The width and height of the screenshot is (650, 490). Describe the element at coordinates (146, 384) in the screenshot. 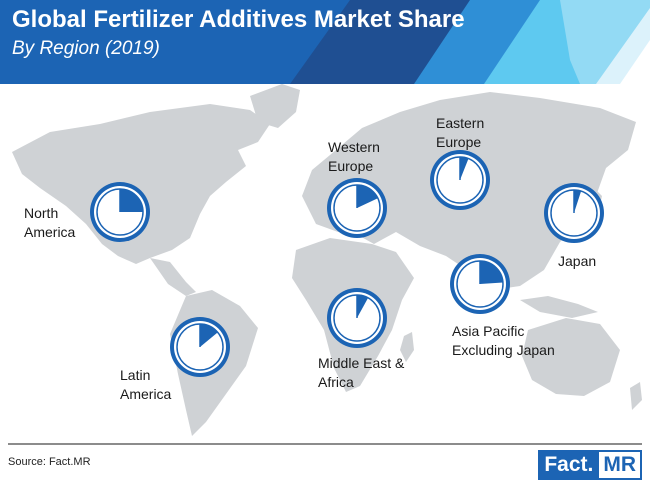

I see `region-label-latin-america: Latin America` at that location.